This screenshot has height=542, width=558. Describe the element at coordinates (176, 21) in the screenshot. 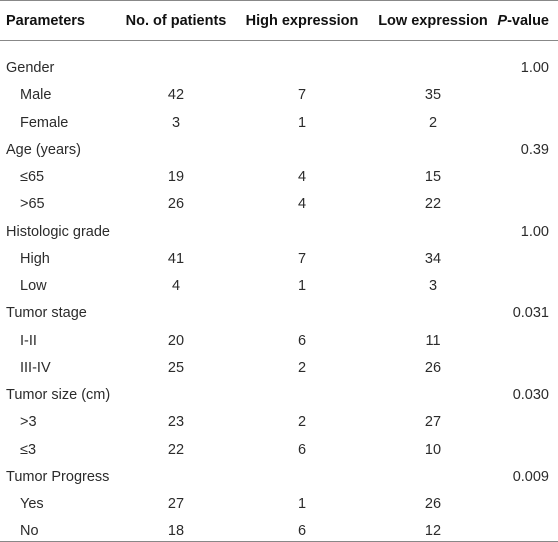

I see `header-cell: No. of patients` at that location.